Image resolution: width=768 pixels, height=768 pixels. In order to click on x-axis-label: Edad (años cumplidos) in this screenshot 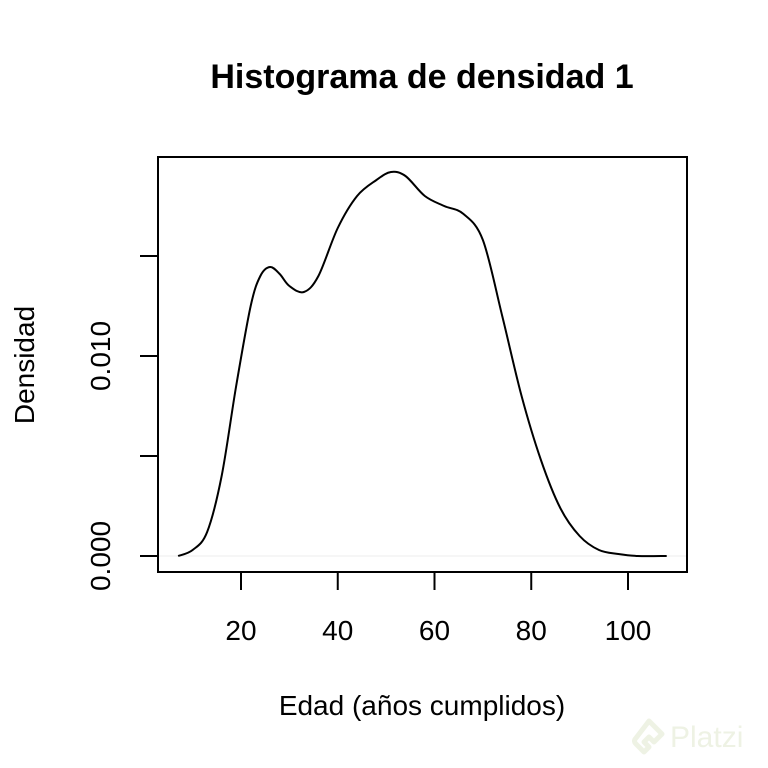, I will do `click(422, 705)`.